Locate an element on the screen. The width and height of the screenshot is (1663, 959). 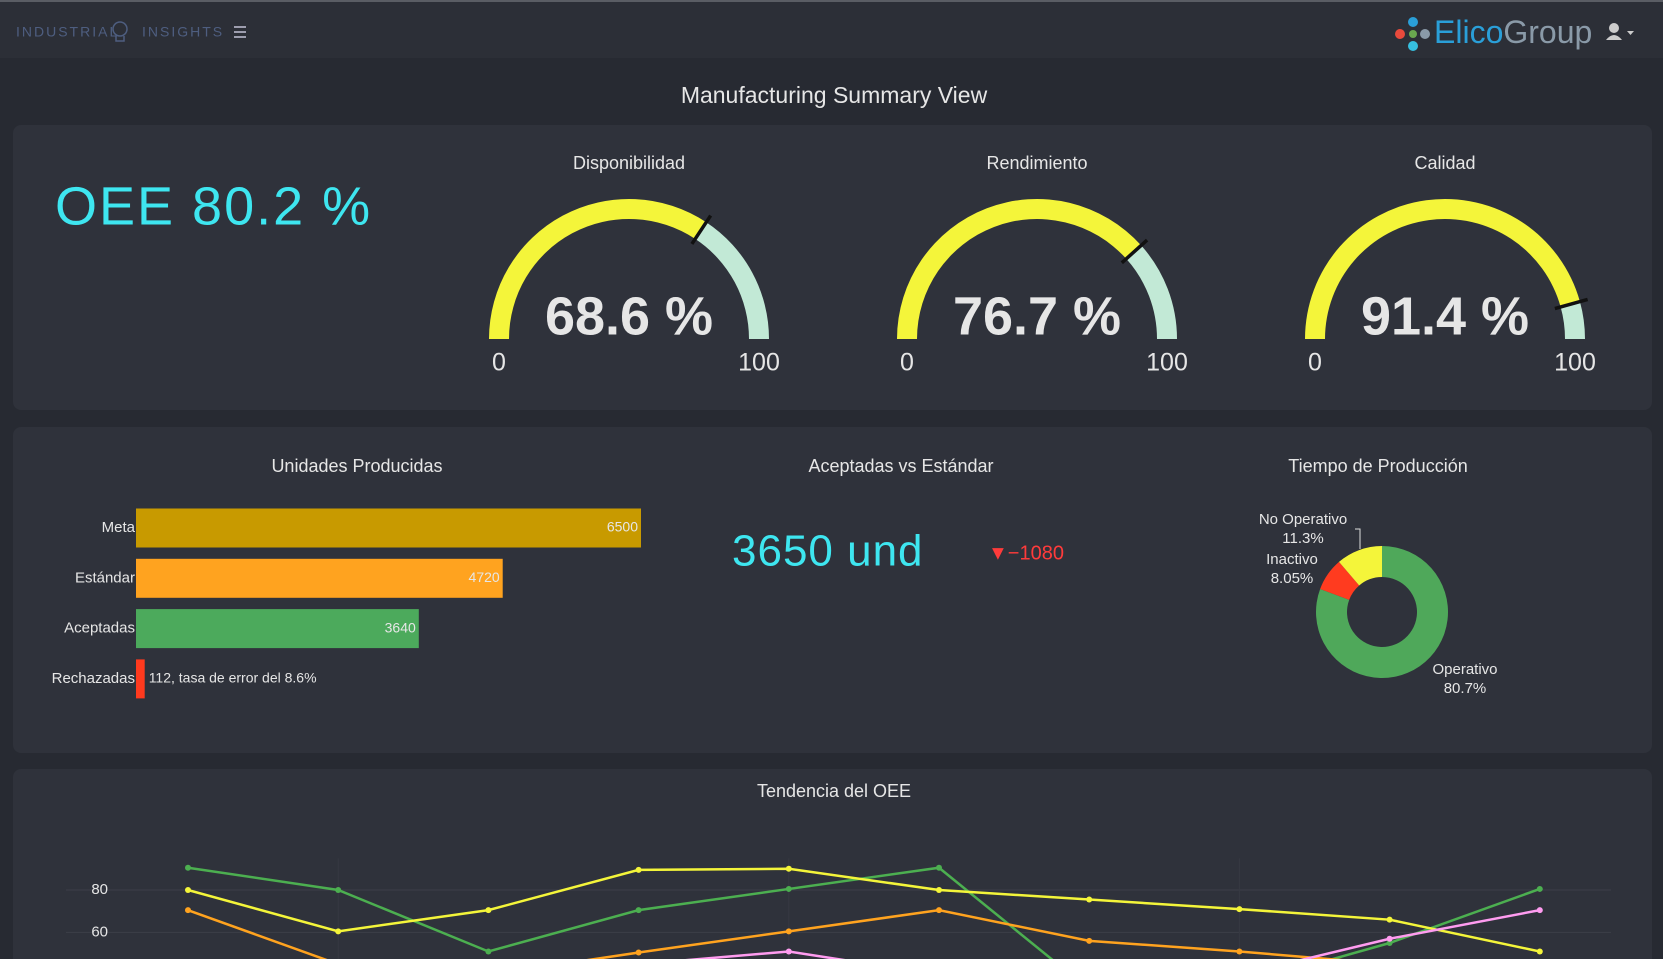
logo-b: Group is located at coordinates (1547, 32).